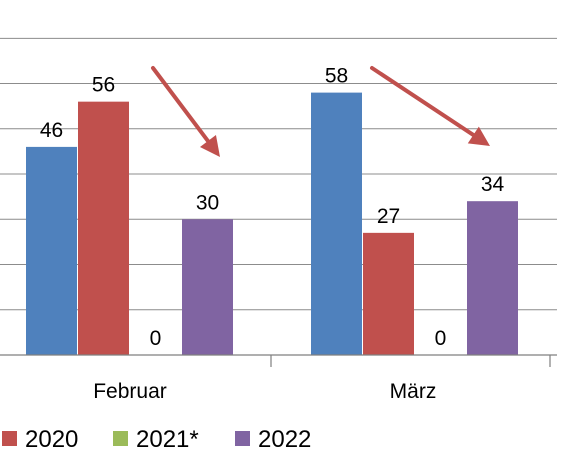 The width and height of the screenshot is (561, 460). I want to click on data-label: 46, so click(51, 130).